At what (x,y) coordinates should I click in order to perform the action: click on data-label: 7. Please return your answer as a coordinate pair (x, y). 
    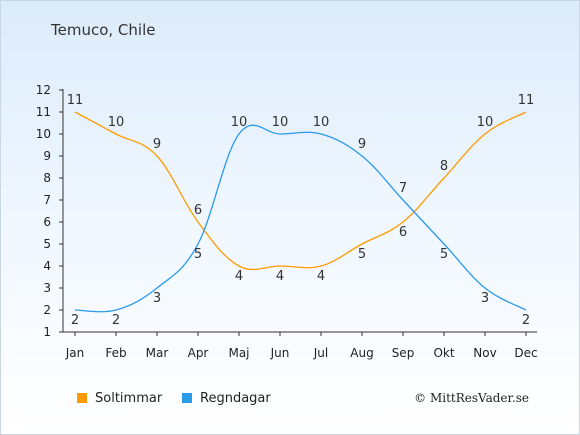
    Looking at the image, I should click on (403, 188).